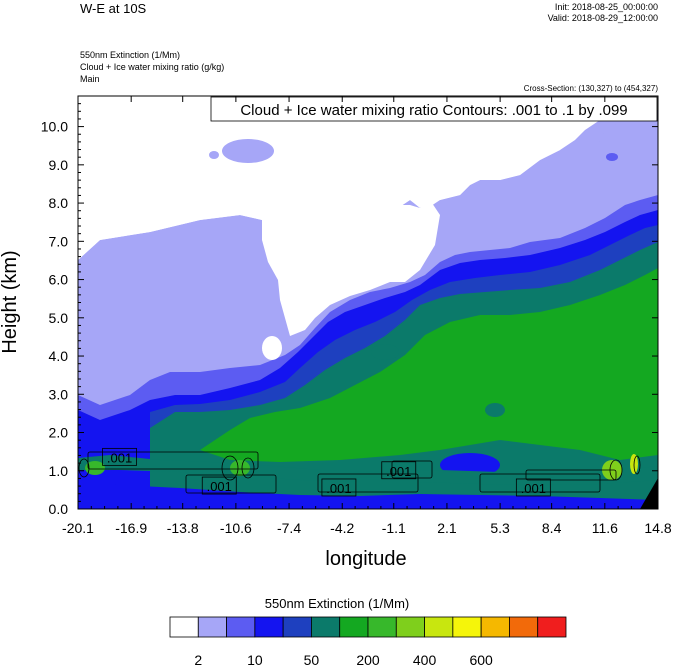 The width and height of the screenshot is (674, 667). Describe the element at coordinates (365, 559) in the screenshot. I see `x-axis-label: longitude` at that location.